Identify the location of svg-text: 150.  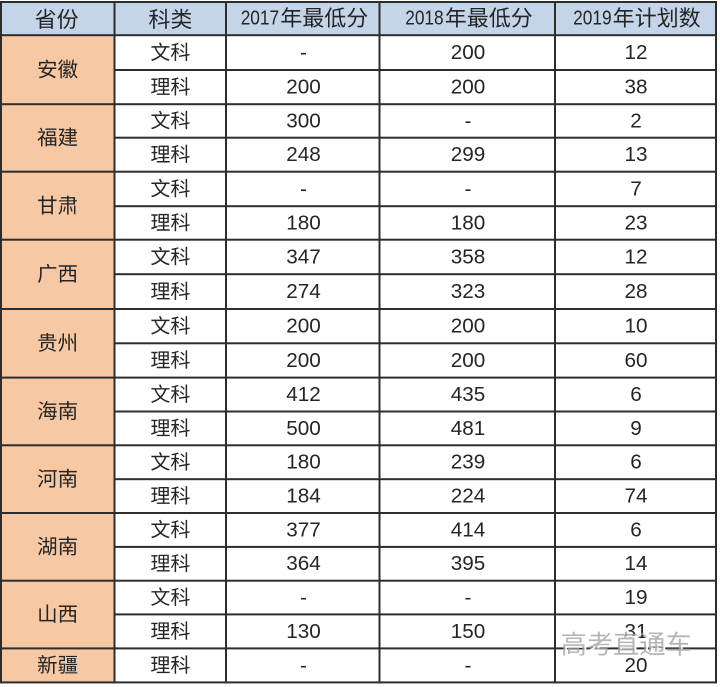
(468, 631).